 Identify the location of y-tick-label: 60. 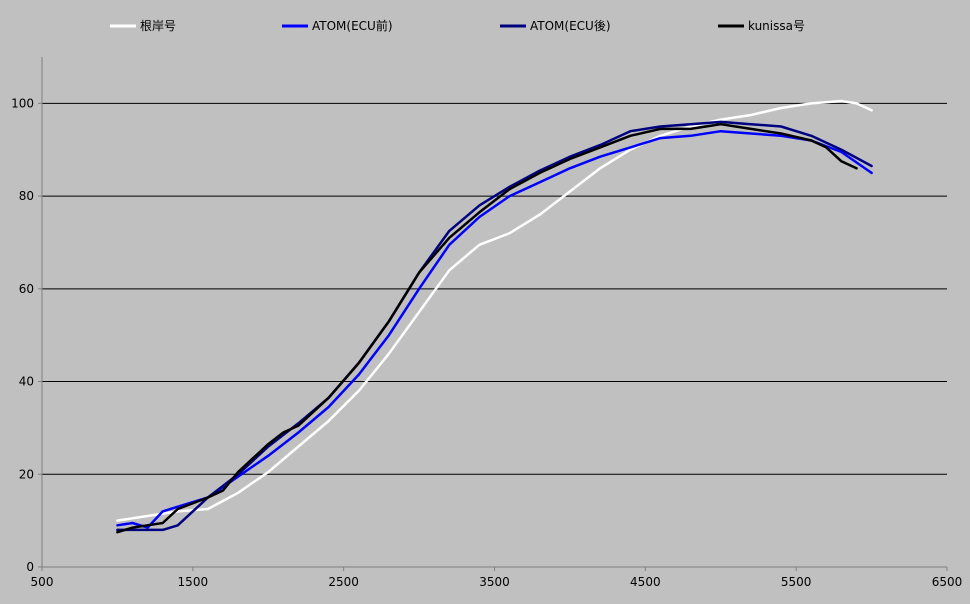
(26, 289).